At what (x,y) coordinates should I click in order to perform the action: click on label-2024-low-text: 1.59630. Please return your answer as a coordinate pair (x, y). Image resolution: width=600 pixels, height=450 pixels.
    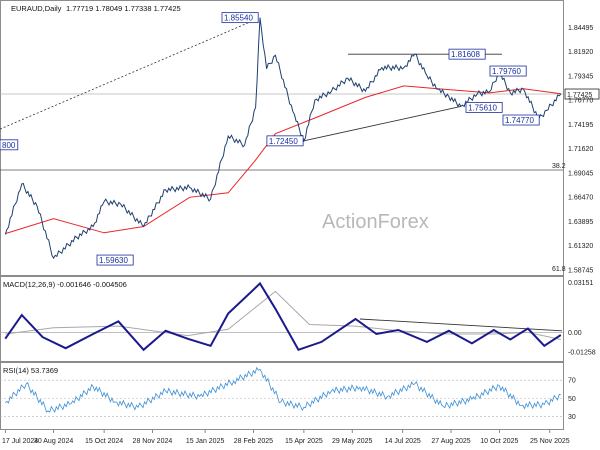
    Looking at the image, I should click on (113, 260).